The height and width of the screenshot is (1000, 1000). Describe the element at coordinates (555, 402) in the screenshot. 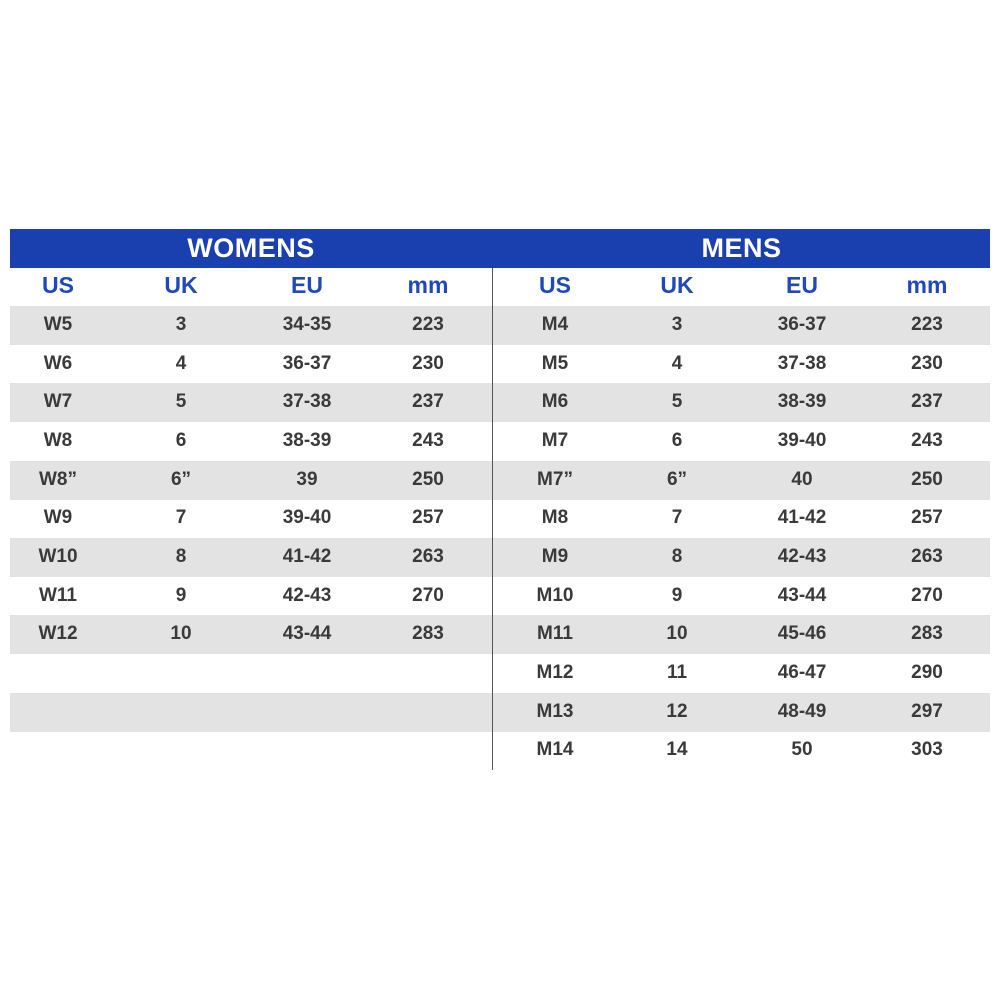

I see `table-cell: M6` at that location.